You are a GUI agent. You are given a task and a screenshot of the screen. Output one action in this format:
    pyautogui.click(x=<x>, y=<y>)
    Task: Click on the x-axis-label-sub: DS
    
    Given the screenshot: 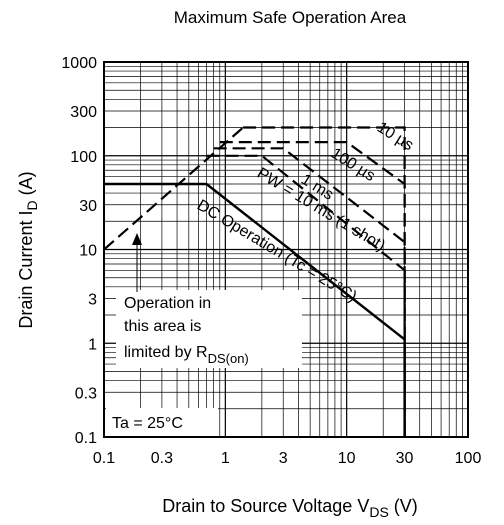 What is the action you would take?
    pyautogui.click(x=378, y=512)
    